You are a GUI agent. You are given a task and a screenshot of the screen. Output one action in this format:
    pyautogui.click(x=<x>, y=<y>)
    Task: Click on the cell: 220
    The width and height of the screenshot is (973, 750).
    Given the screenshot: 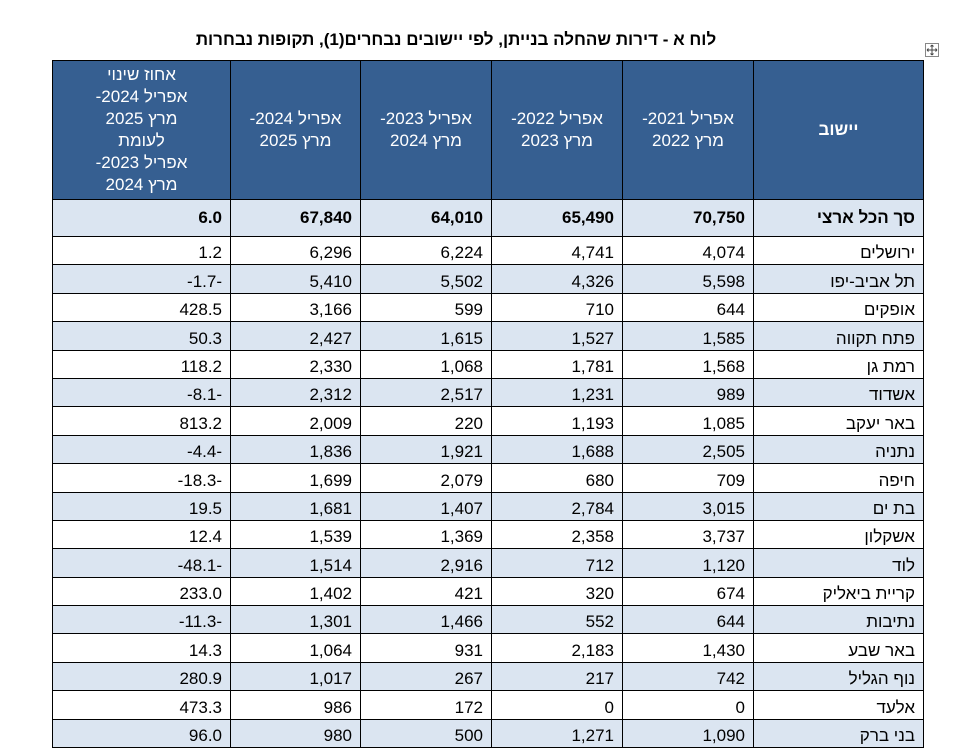 What is the action you would take?
    pyautogui.click(x=426, y=421)
    